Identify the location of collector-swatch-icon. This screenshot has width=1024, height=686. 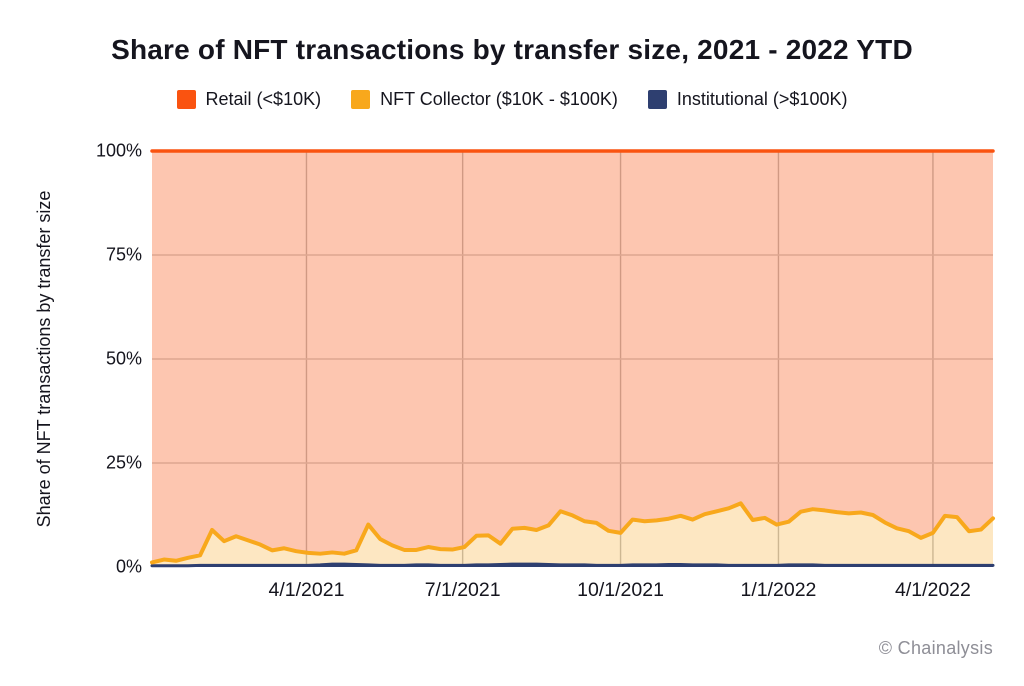
(361, 99).